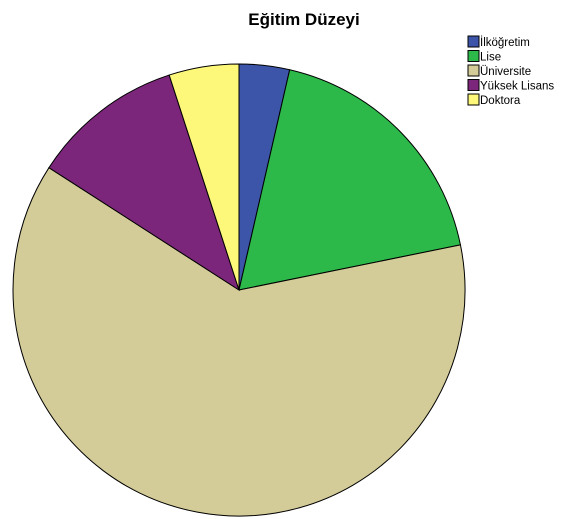  What do you see at coordinates (517, 87) in the screenshot?
I see `legend-label-3: Yüksek Lisans` at bounding box center [517, 87].